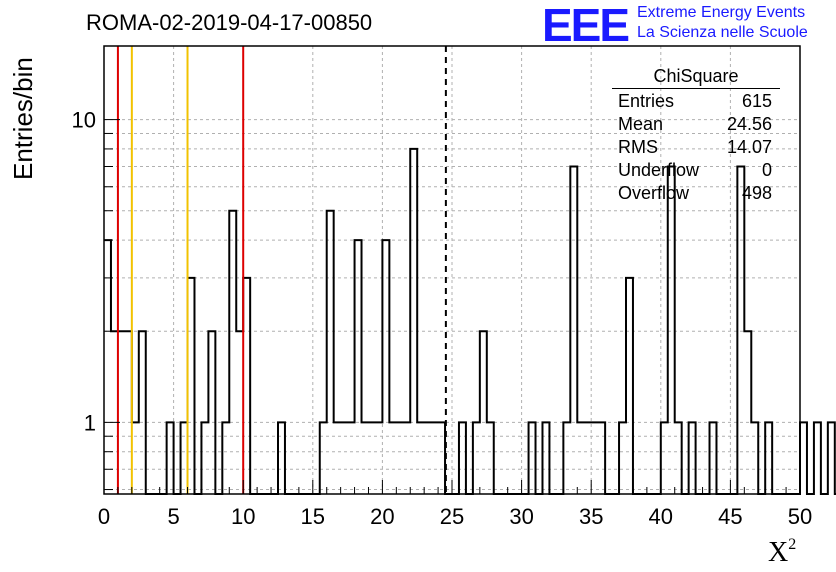 This screenshot has height=572, width=836. What do you see at coordinates (84, 120) in the screenshot?
I see `y-tick-label: 10` at bounding box center [84, 120].